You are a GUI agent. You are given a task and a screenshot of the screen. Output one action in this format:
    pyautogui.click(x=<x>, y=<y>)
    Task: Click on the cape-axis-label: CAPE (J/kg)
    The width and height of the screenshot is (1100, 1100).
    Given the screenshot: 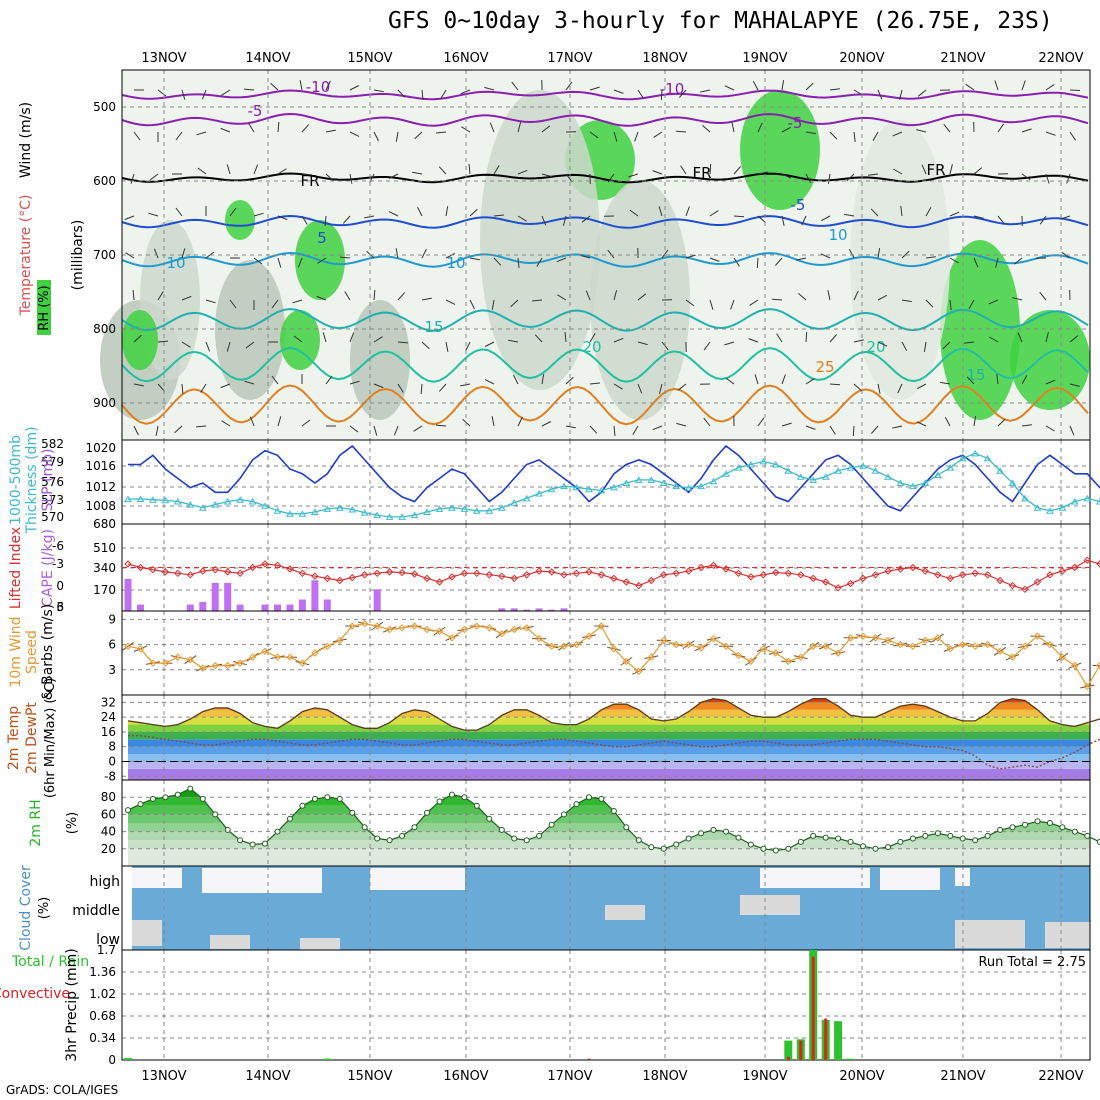 What is the action you would take?
    pyautogui.click(x=48, y=568)
    